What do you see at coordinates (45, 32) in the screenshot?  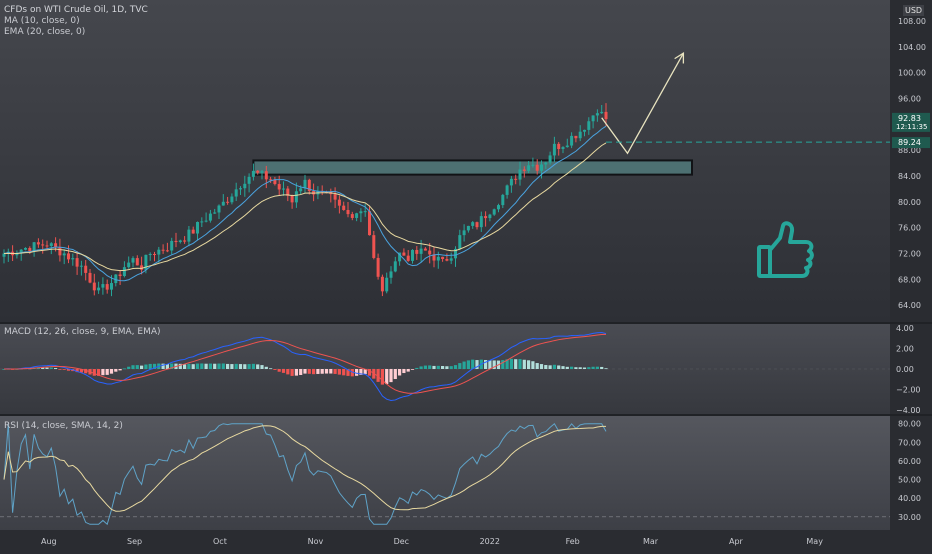 I see `ema-legend: EMA (20, close, 0)` at bounding box center [45, 32].